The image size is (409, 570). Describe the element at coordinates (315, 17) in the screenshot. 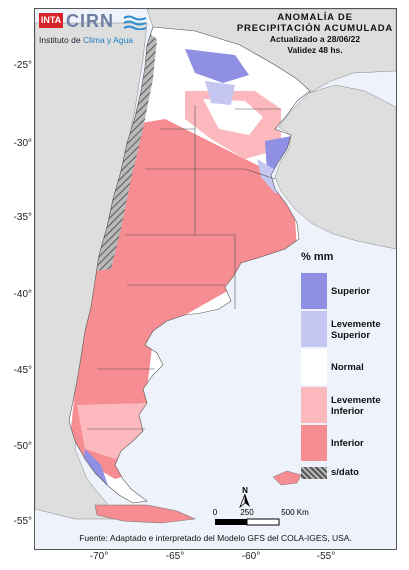

I see `title-line-1: ANOMALÍA DE` at that location.